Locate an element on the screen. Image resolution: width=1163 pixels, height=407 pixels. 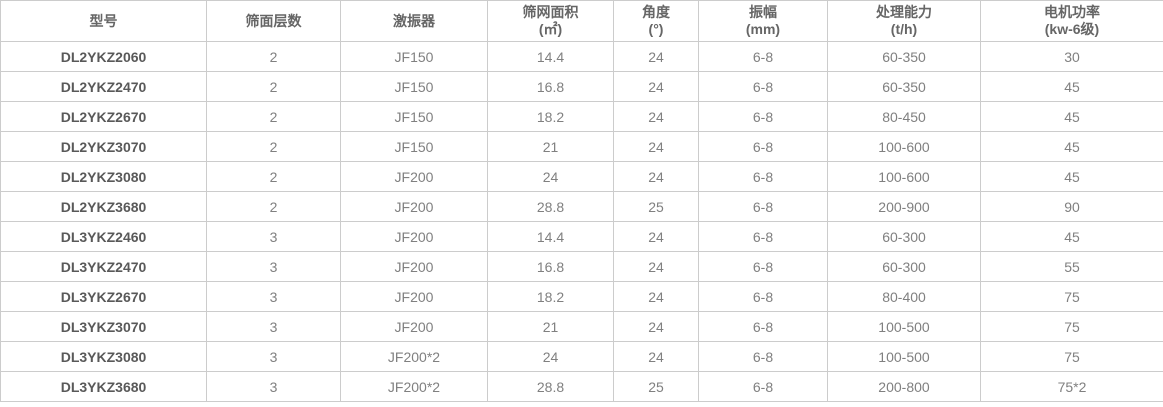
table-row: DL3YKZ2470 3 JF200 16.8 24 6-8 60-300 55 is located at coordinates (581, 266).